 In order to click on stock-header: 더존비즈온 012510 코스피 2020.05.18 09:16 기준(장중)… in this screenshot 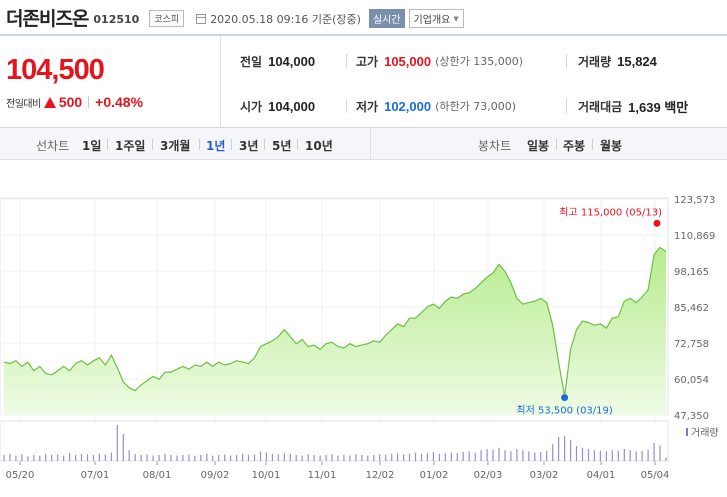, I will do `click(363, 17)`.